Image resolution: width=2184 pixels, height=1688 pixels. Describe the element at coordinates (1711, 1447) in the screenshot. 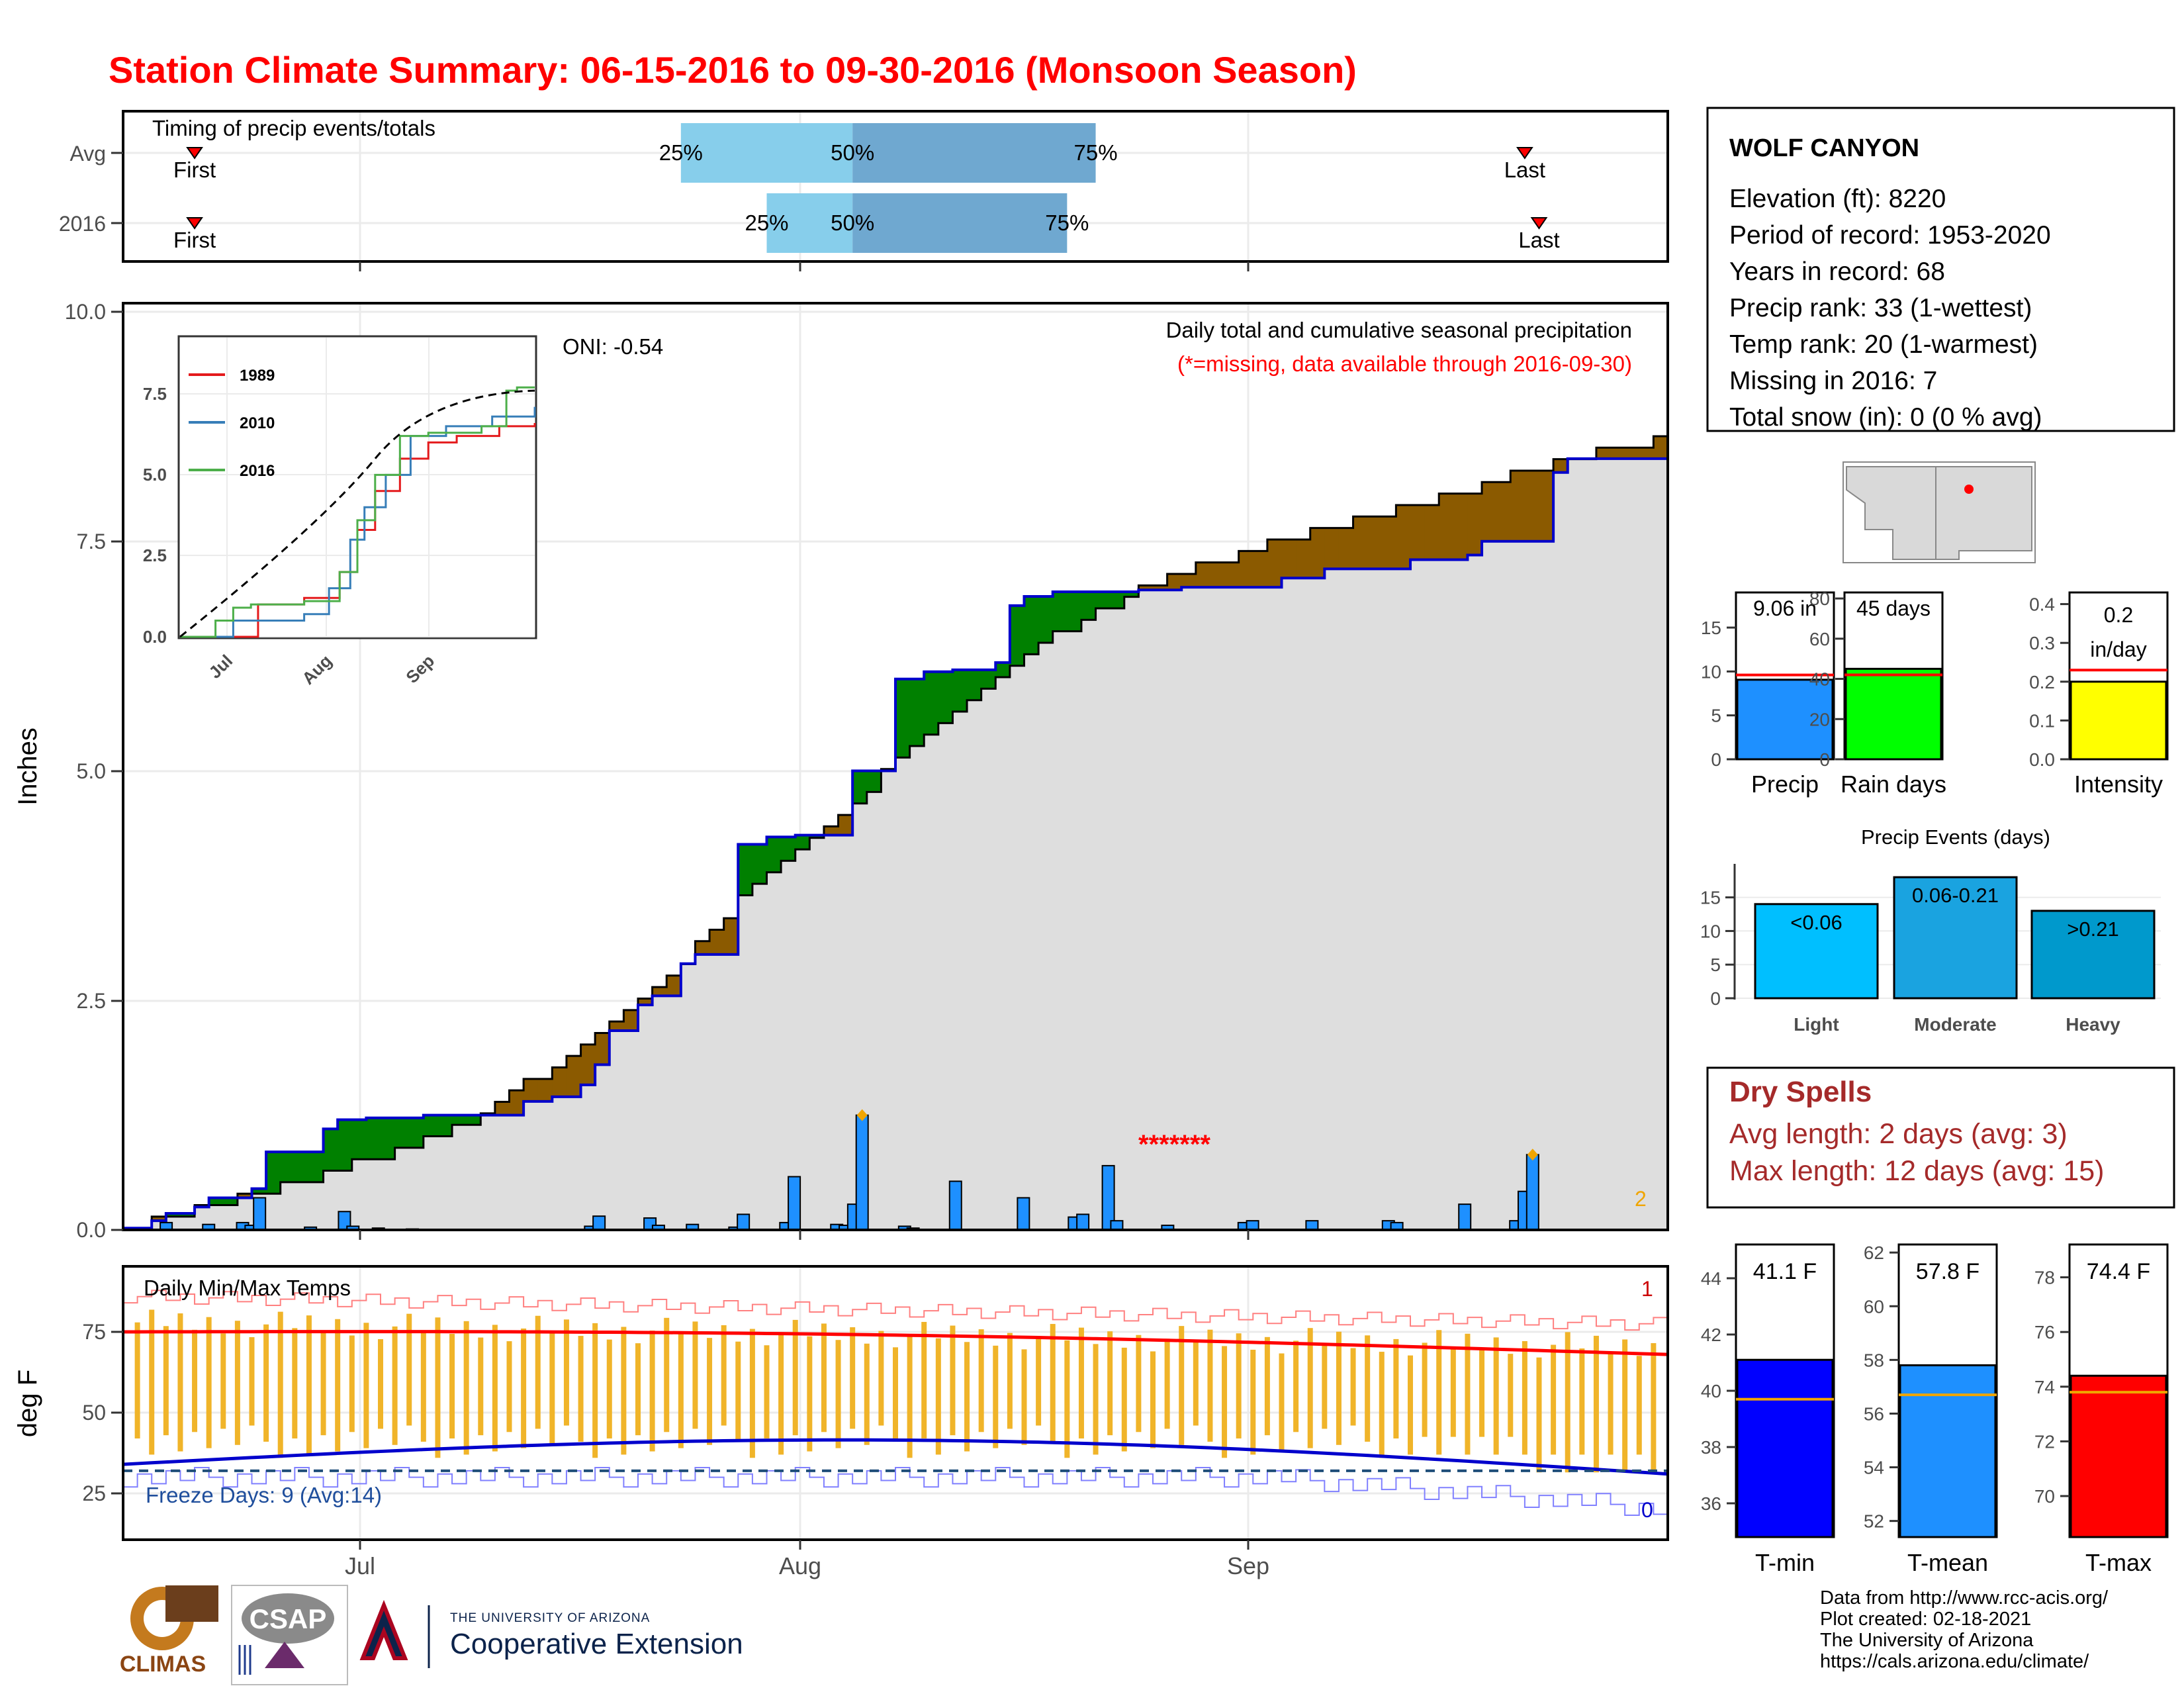

I see `temp-summary-ytick: 38` at that location.